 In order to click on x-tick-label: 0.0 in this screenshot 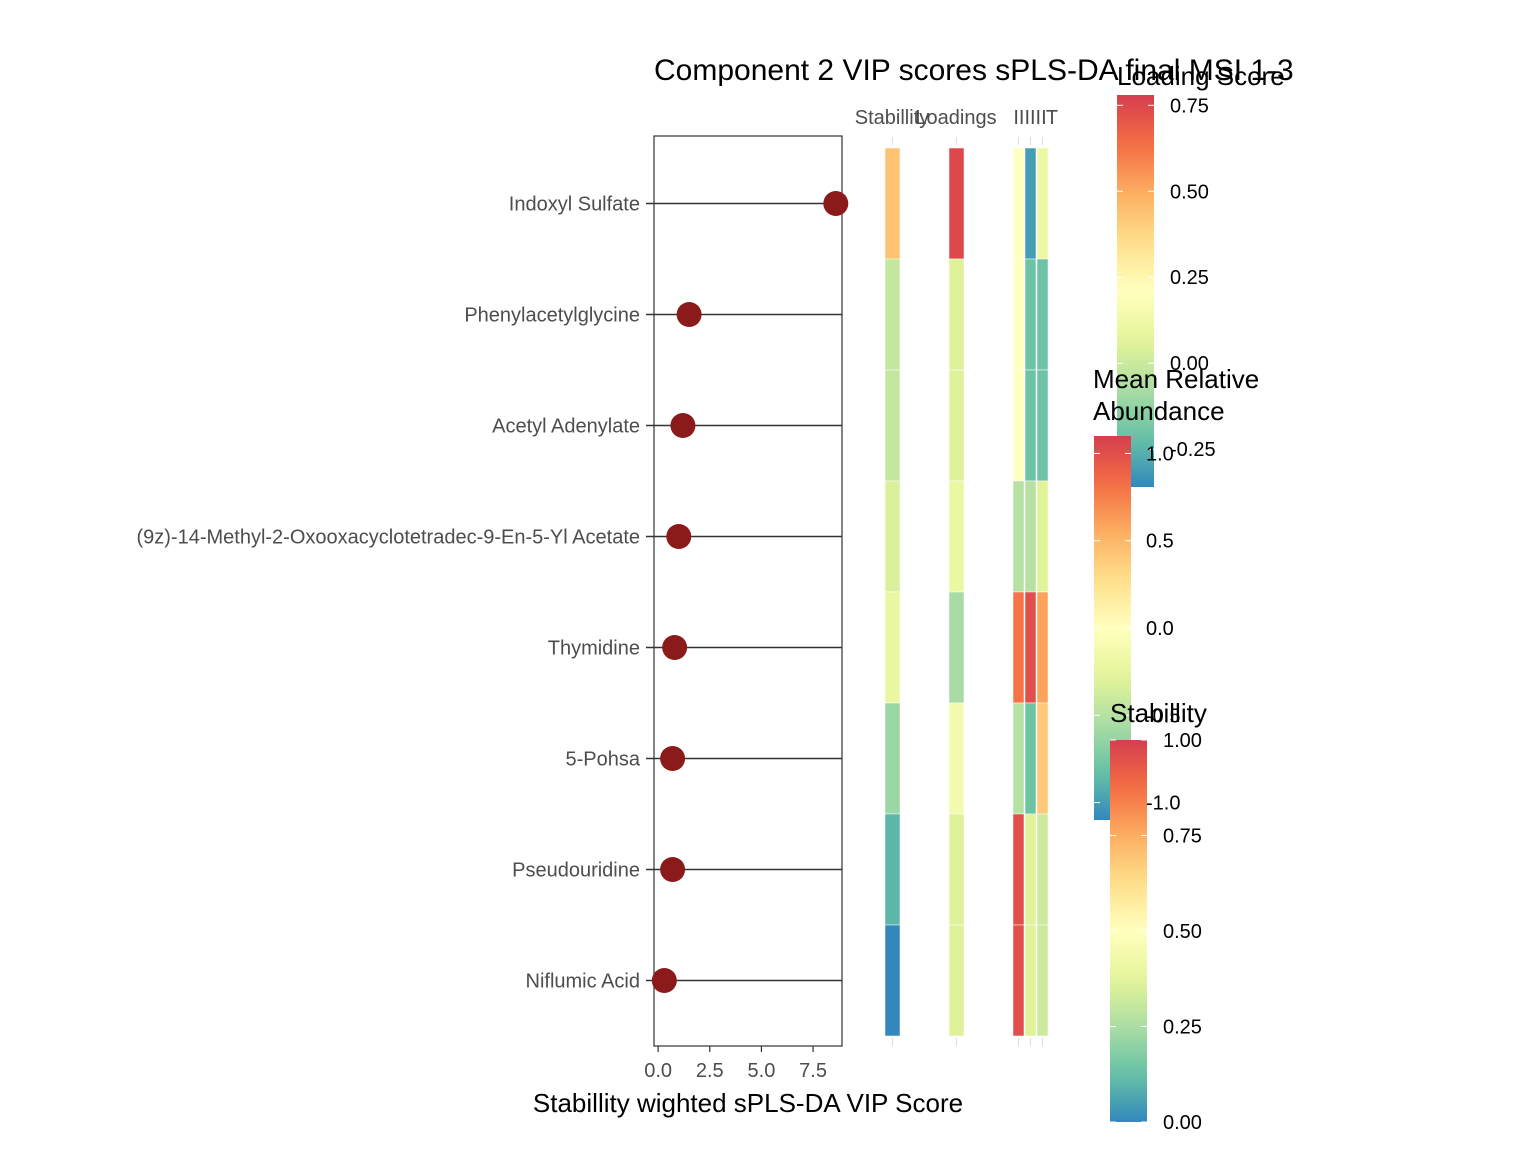, I will do `click(658, 1071)`.